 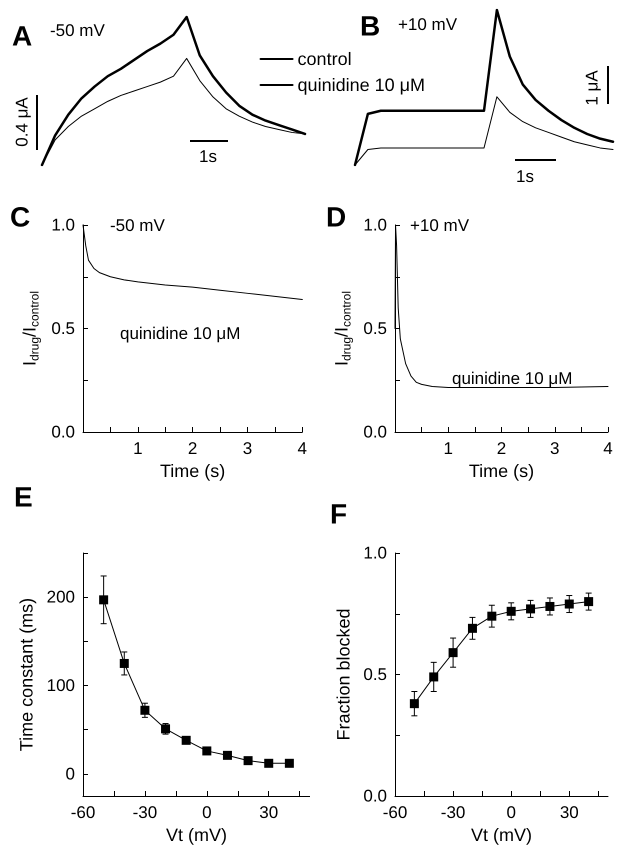 I want to click on chart-title: C, so click(x=20, y=217).